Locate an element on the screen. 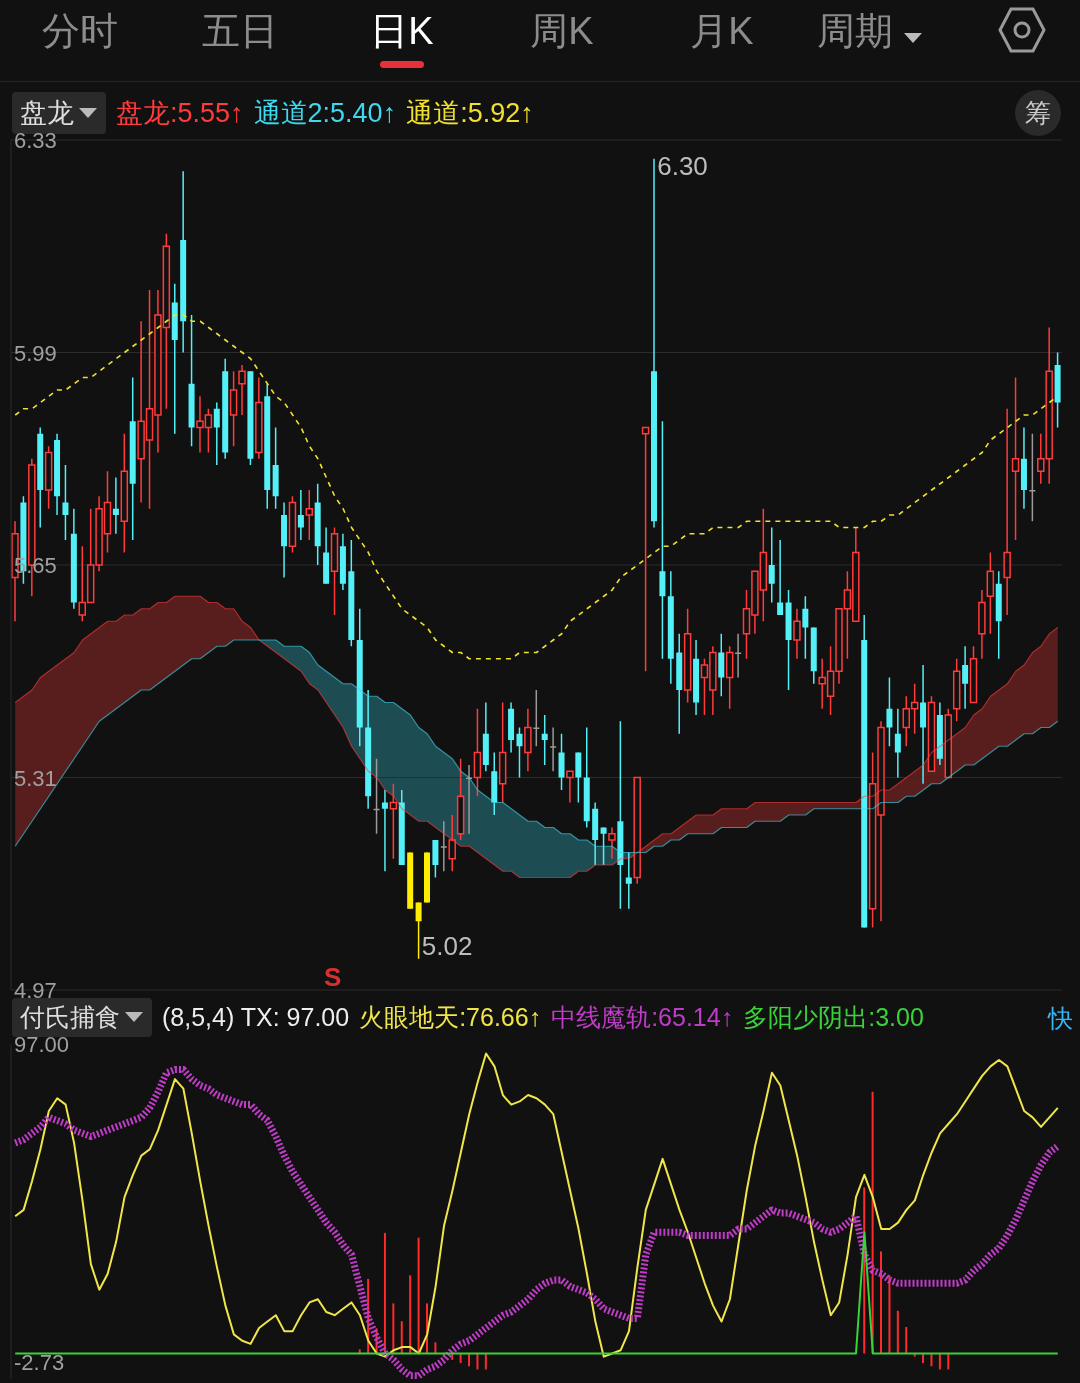 The width and height of the screenshot is (1080, 1383). annotation: 5.02 is located at coordinates (447, 945).